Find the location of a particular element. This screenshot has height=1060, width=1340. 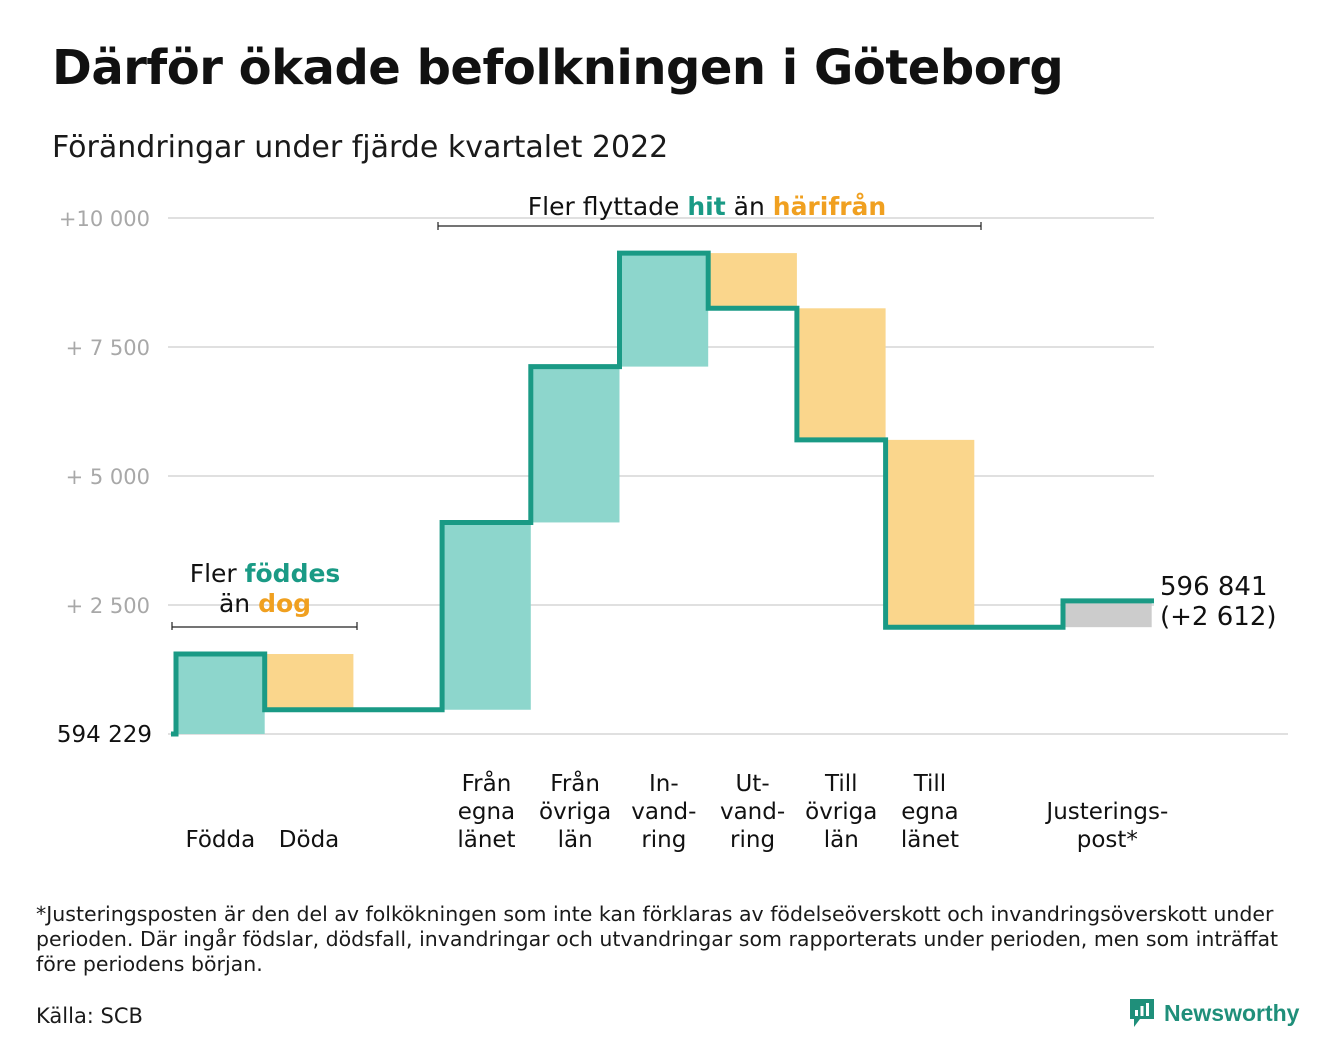

births-annotation-line2: än dog is located at coordinates (265, 603).